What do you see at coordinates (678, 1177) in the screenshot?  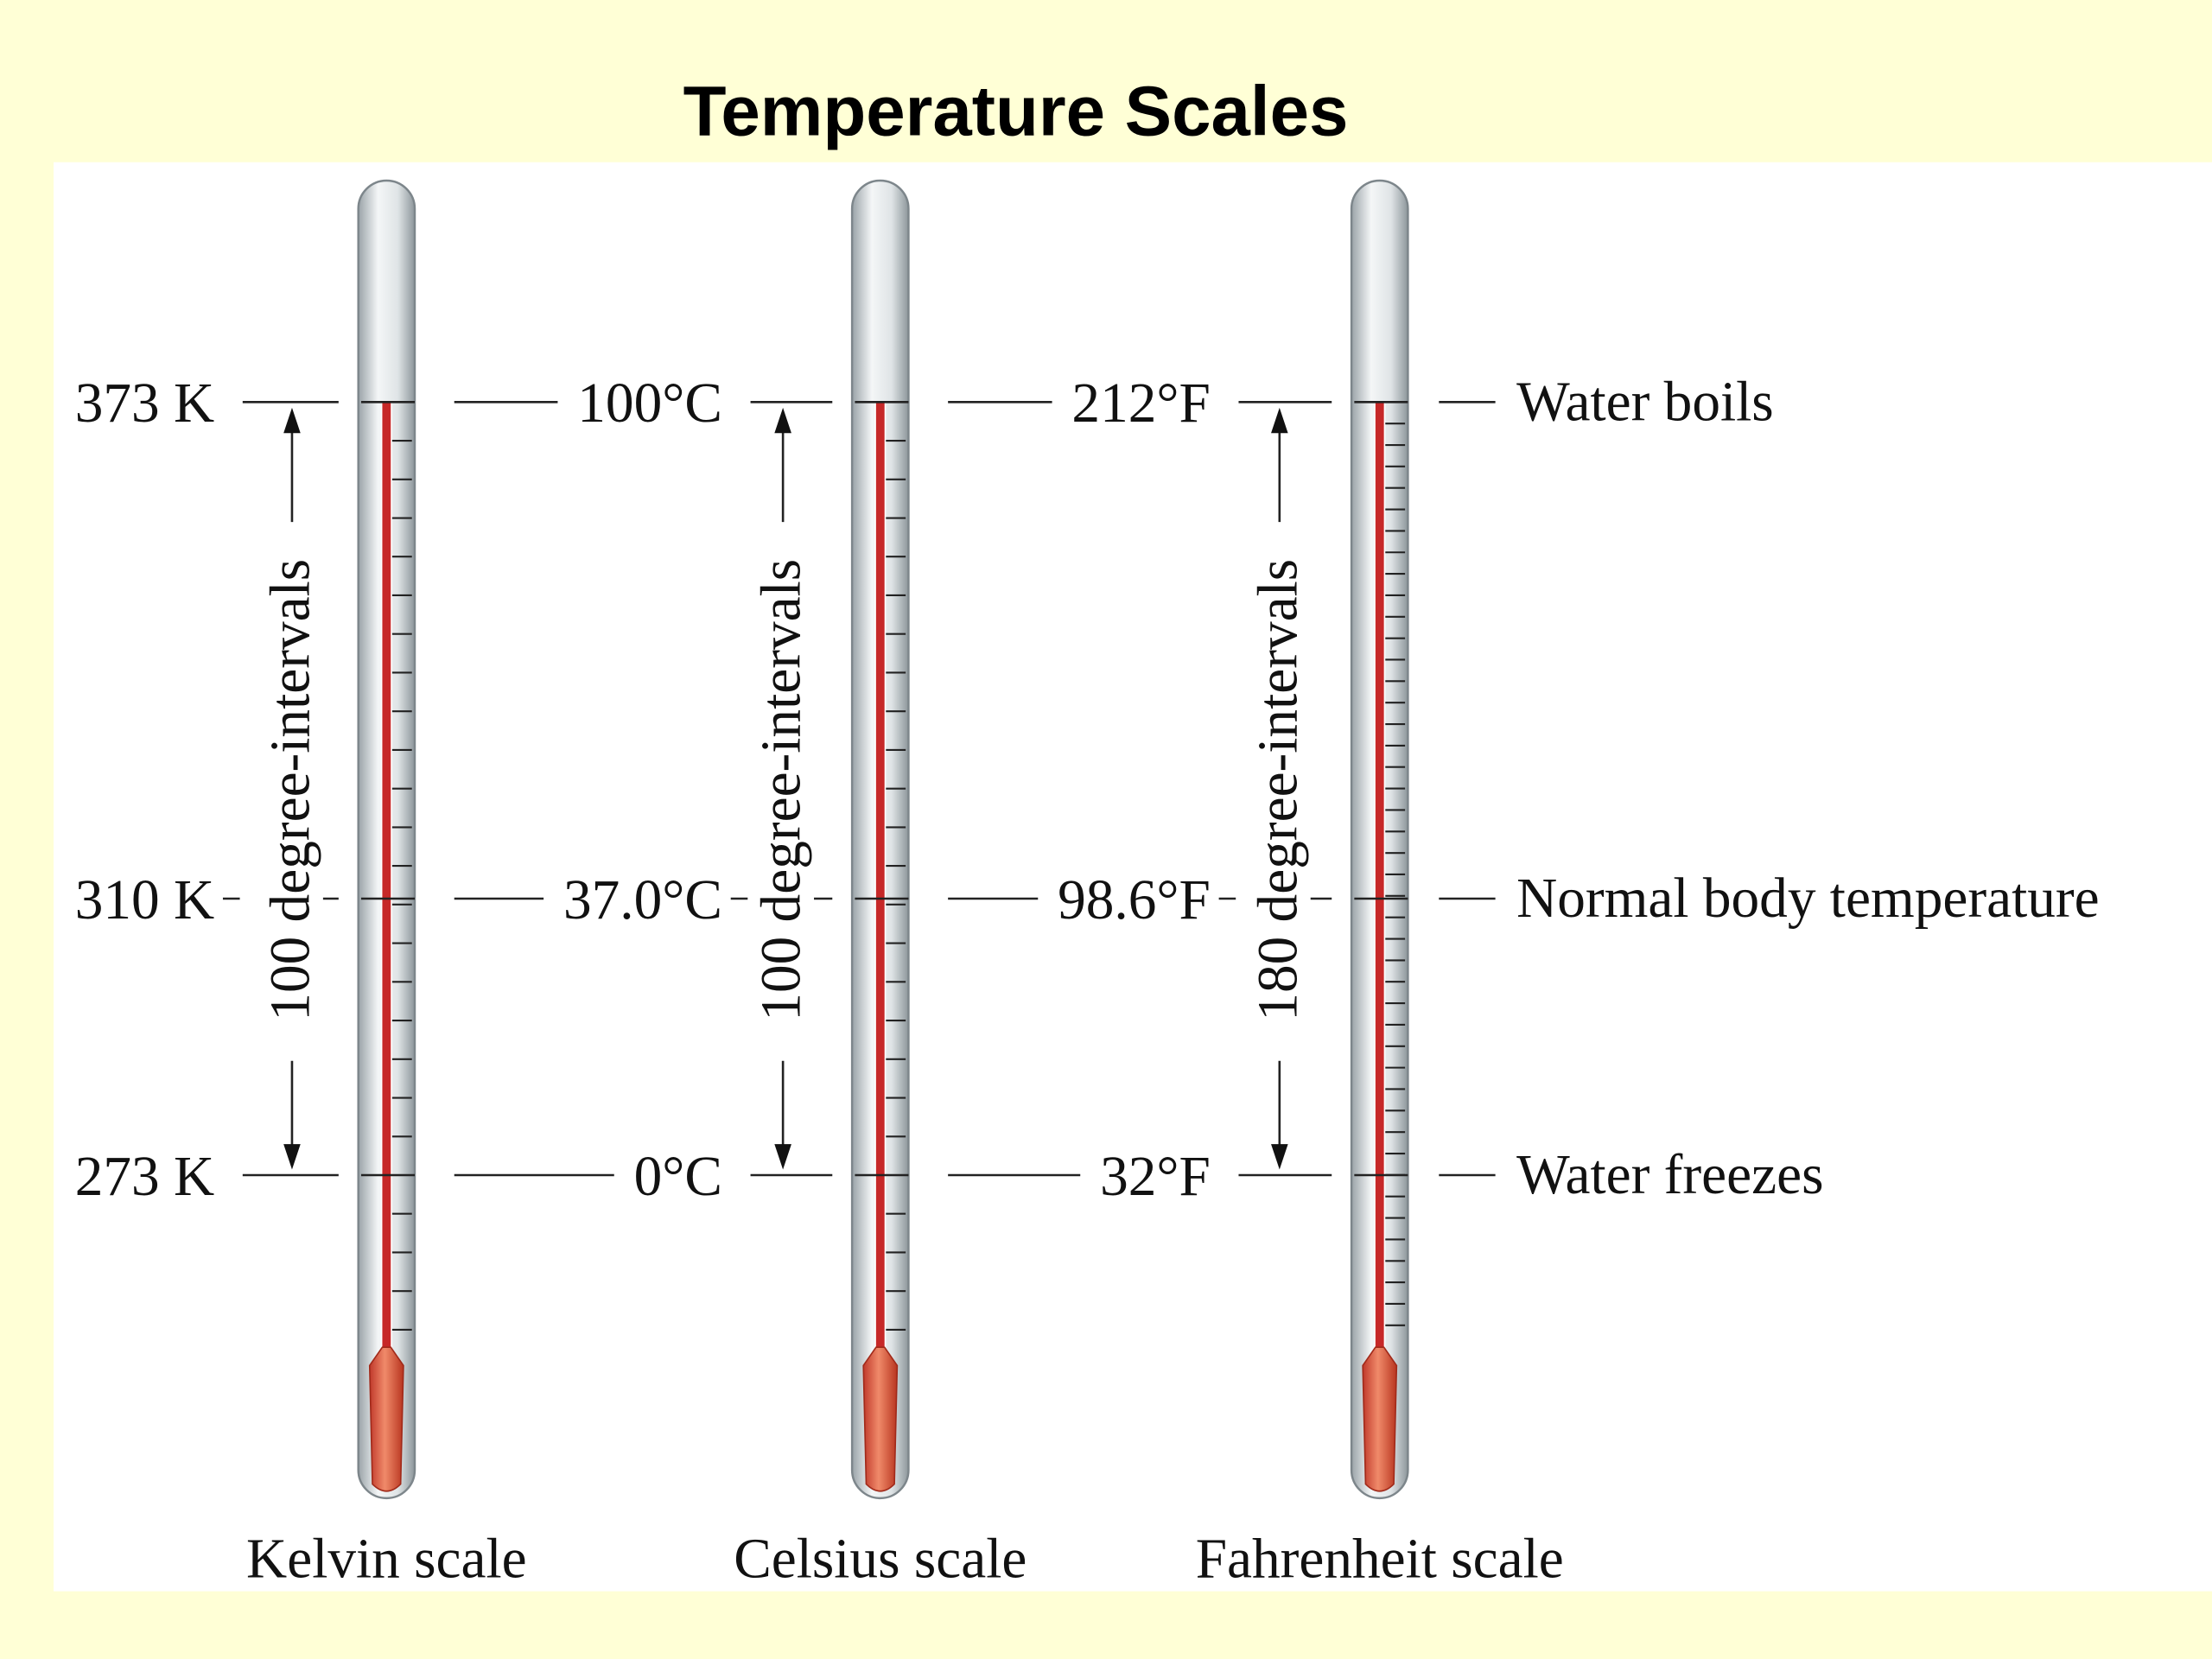 I see `scale-label: 0°C` at bounding box center [678, 1177].